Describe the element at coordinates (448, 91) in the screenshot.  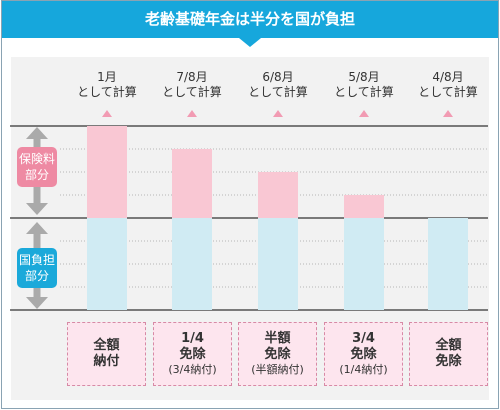
I see `column-text-4: として計算` at that location.